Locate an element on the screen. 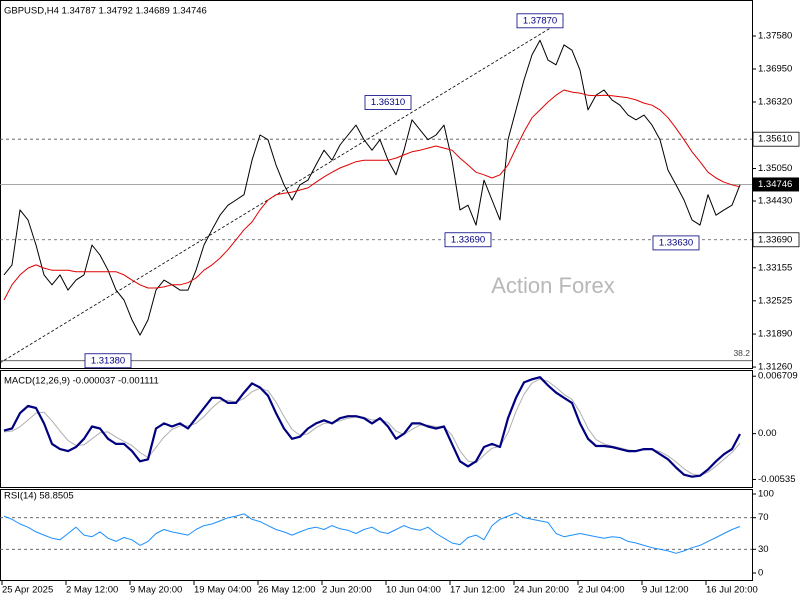 The width and height of the screenshot is (800, 600). pane-title: MACD(12,26,9) -0.000037 -0.001111 is located at coordinates (81, 381).